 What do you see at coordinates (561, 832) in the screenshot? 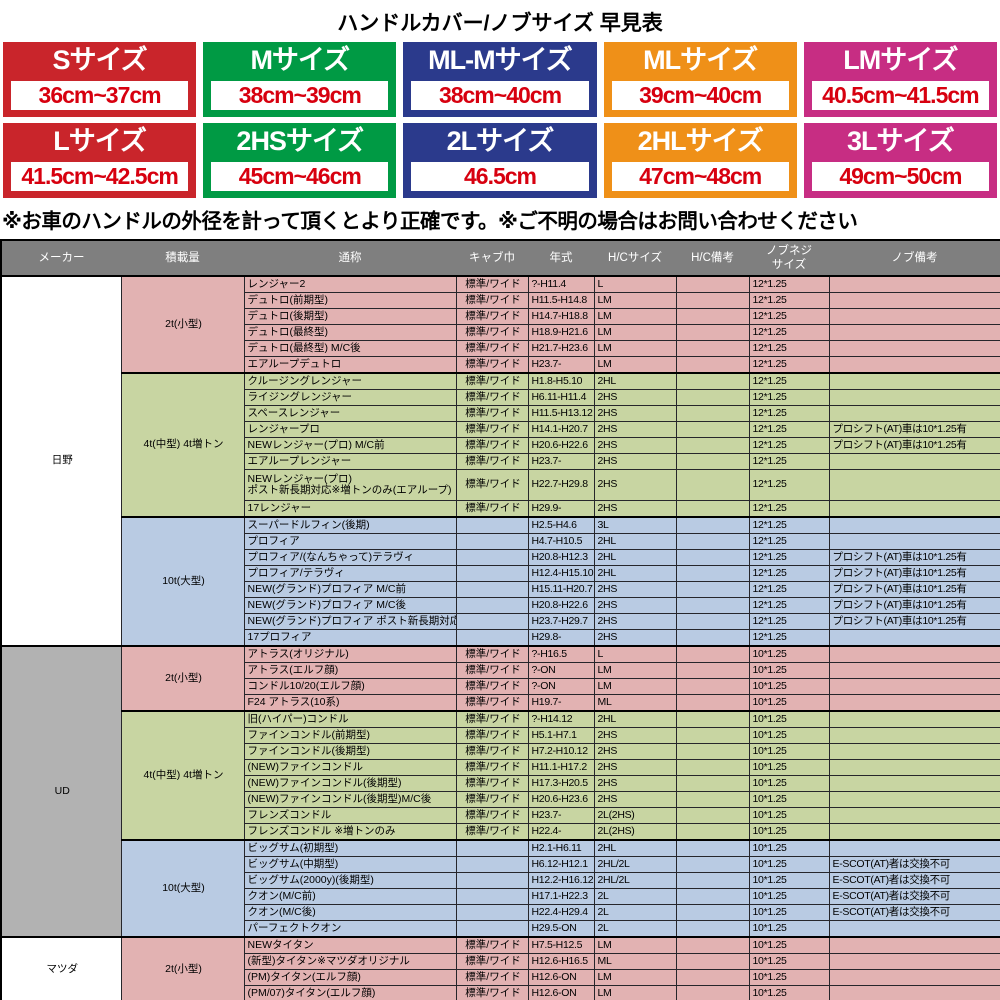
I see `model-year-cell: H22.4-` at bounding box center [561, 832].